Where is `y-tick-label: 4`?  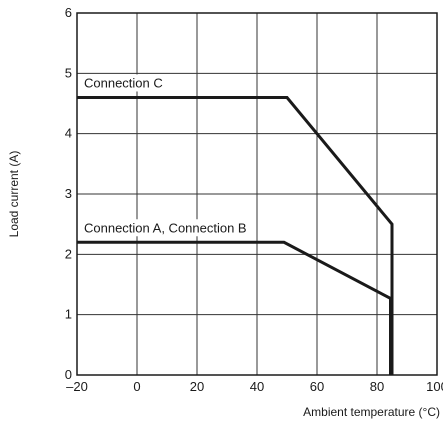 y-tick-label: 4 is located at coordinates (68, 133).